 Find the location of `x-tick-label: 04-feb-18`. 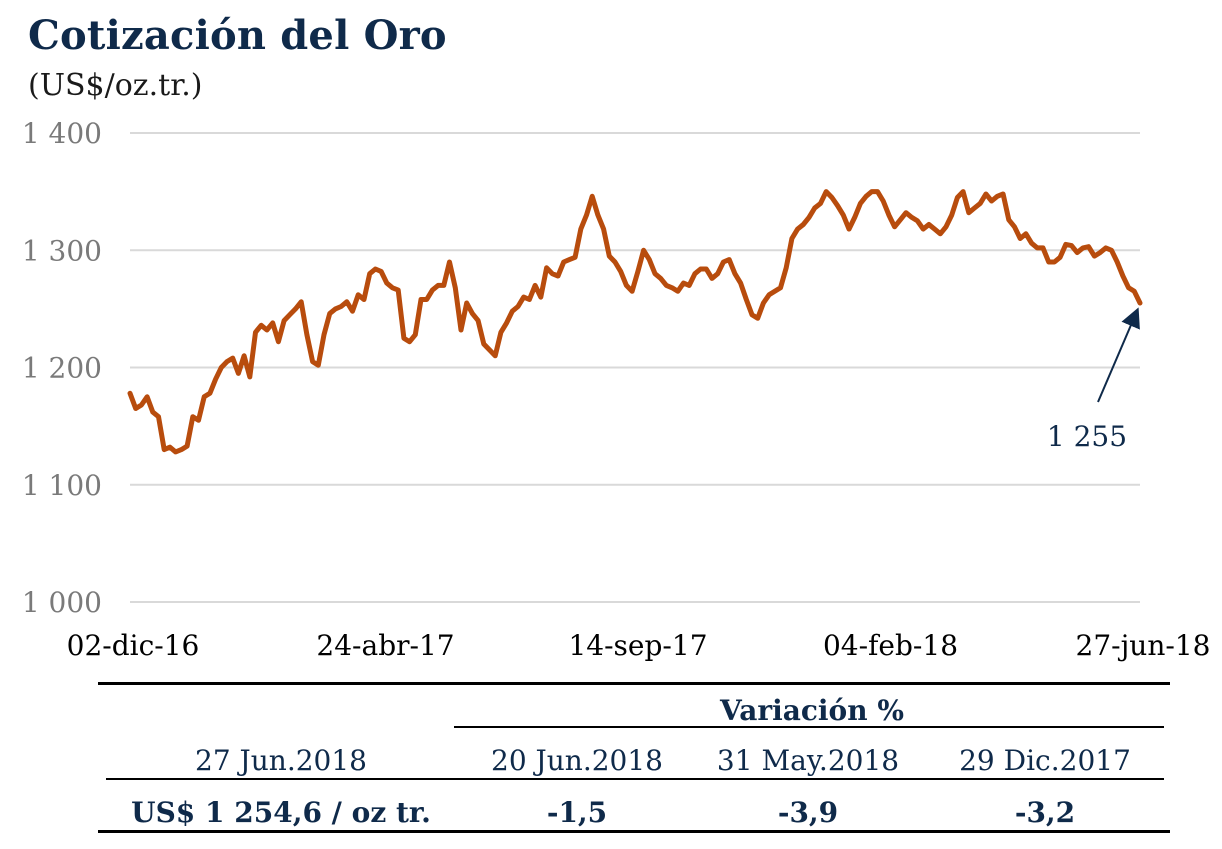

x-tick-label: 04-feb-18 is located at coordinates (890, 645).